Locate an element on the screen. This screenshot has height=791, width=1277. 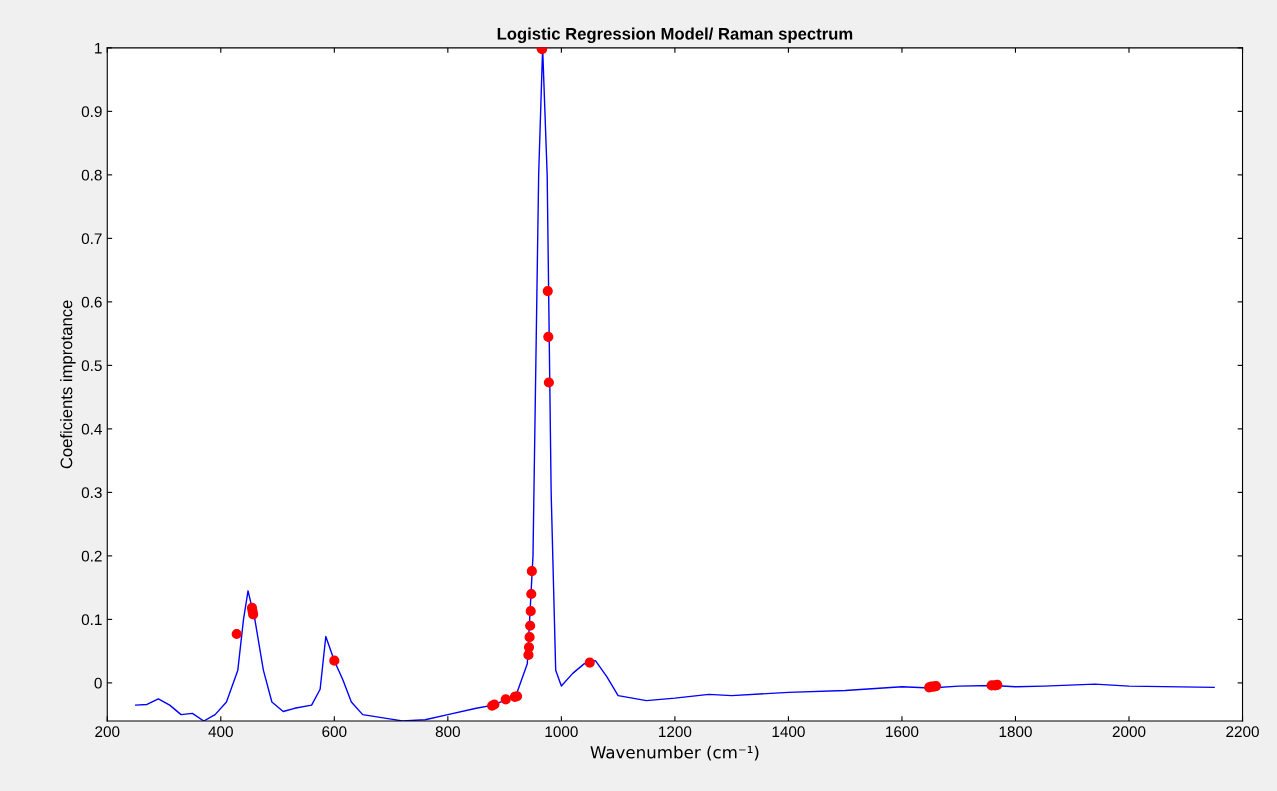
y-tick-label: 0.7 is located at coordinates (91, 239).